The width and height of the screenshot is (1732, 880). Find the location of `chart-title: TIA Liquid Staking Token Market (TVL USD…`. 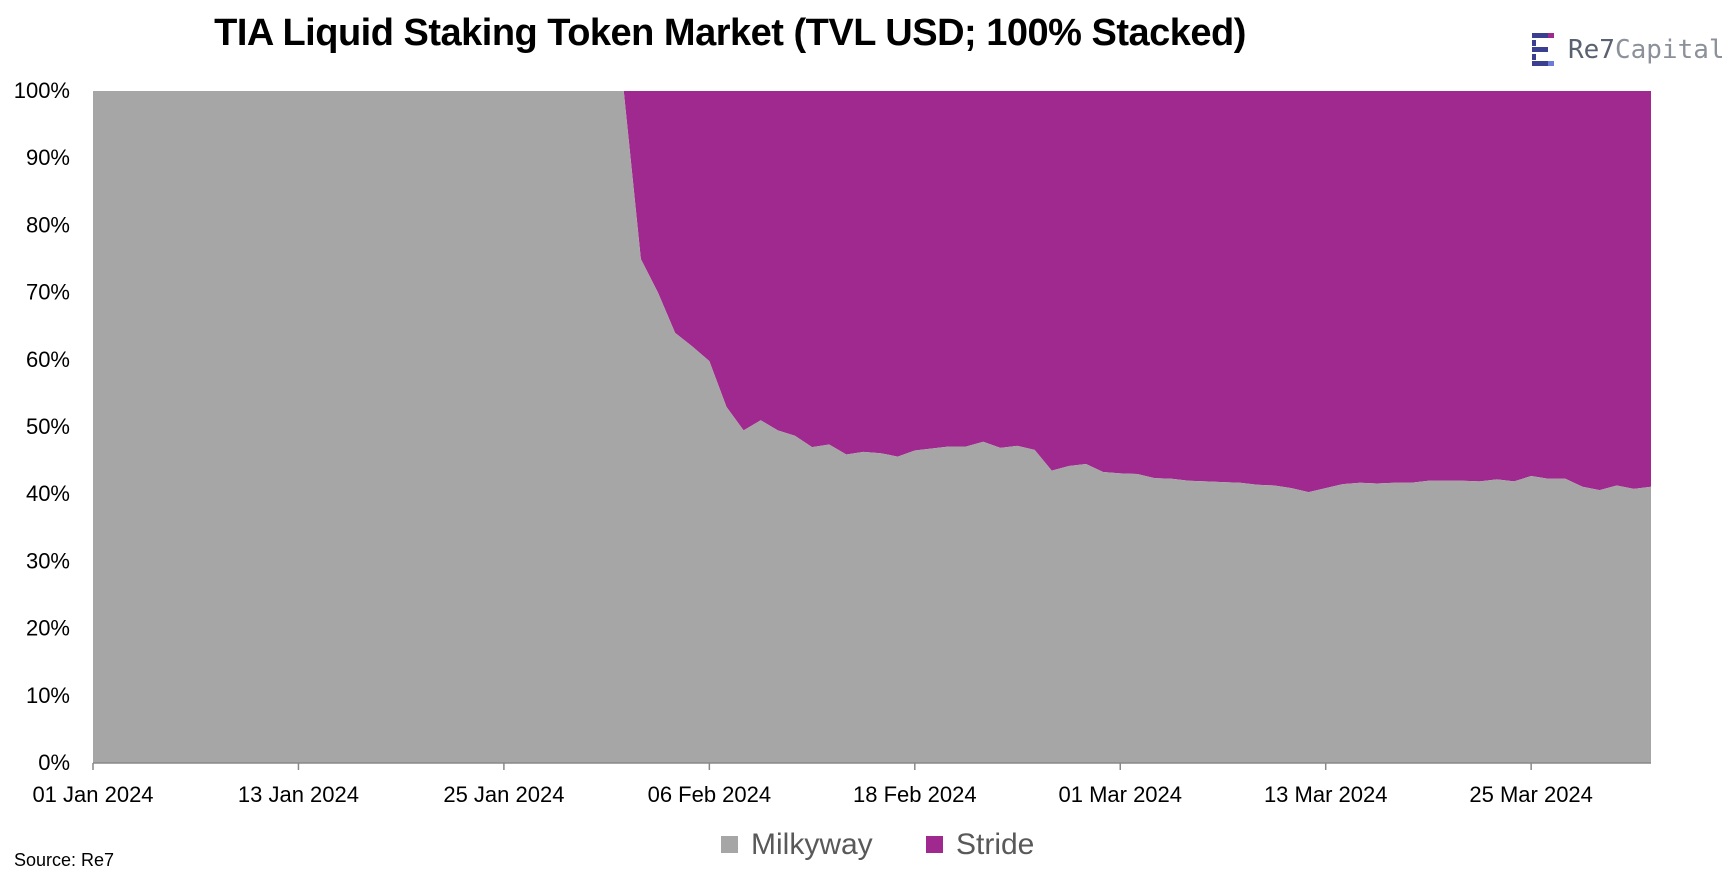

chart-title: TIA Liquid Staking Token Market (TVL USD… is located at coordinates (730, 33).